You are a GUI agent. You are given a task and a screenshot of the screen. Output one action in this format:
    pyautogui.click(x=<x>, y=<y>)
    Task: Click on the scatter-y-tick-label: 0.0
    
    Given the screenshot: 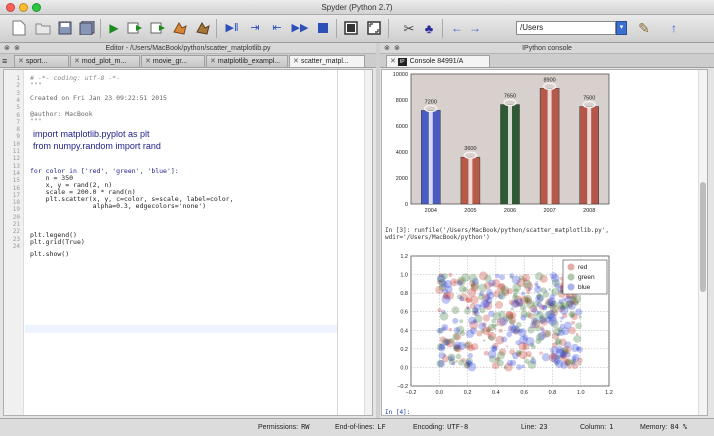 What is the action you would take?
    pyautogui.click(x=404, y=368)
    